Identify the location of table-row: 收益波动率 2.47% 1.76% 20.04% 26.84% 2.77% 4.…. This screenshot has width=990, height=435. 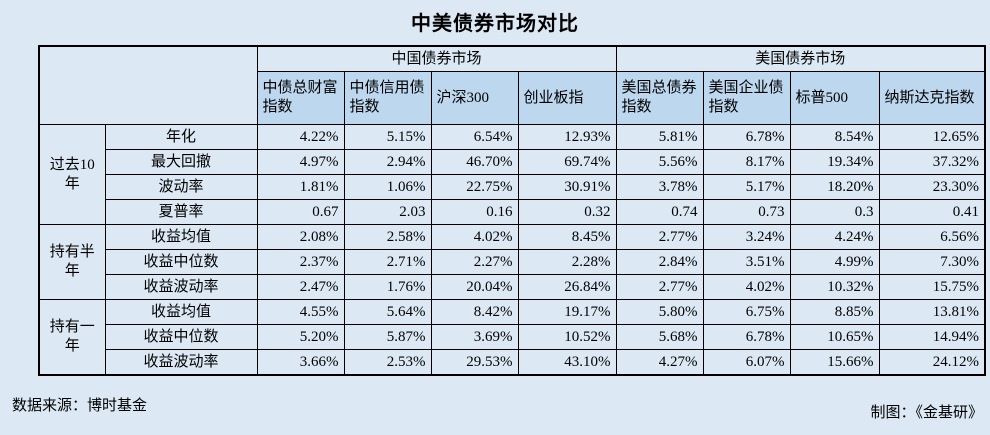
(512, 287).